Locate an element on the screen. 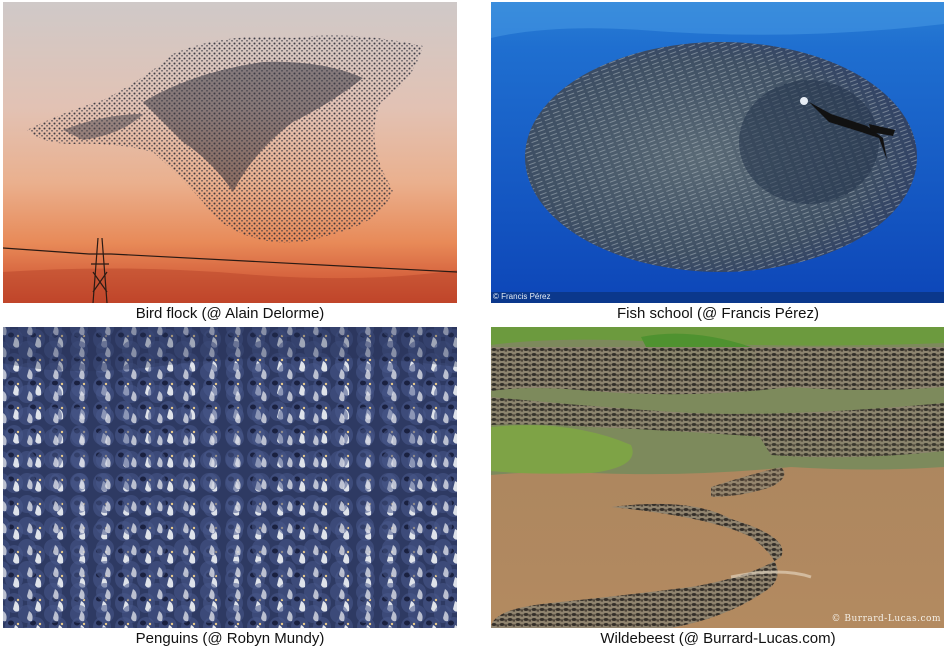 This screenshot has width=946, height=658. bird-flock-caption: Bird flock (@ Alain Delorme) is located at coordinates (230, 313).